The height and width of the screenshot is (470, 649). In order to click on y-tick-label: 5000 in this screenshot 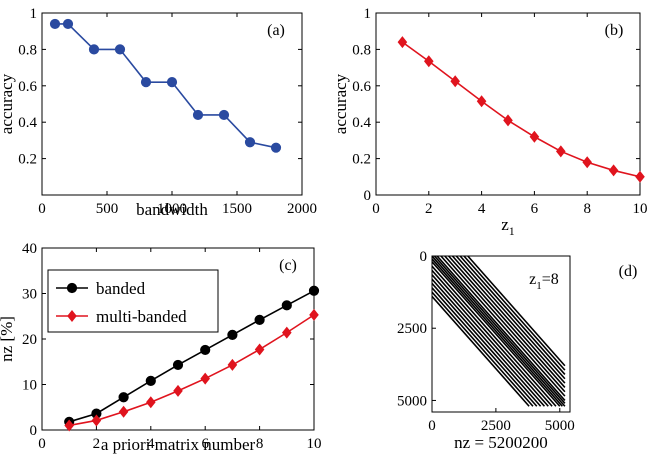, I will do `click(412, 401)`.